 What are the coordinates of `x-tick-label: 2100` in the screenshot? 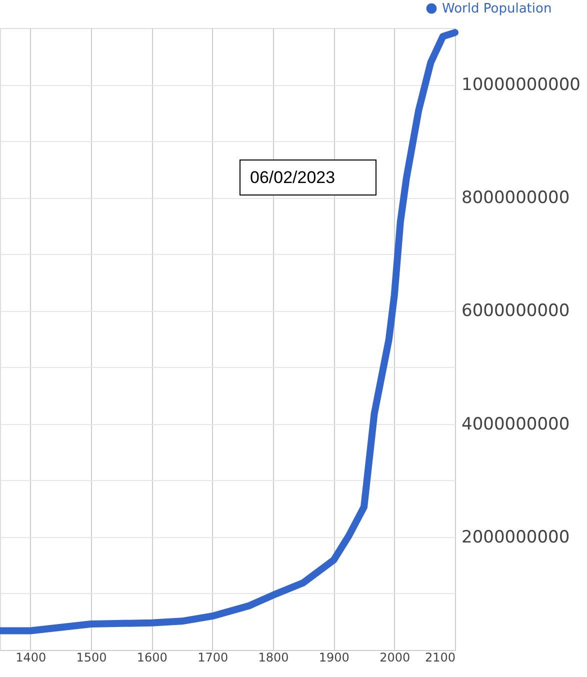 It's located at (440, 657).